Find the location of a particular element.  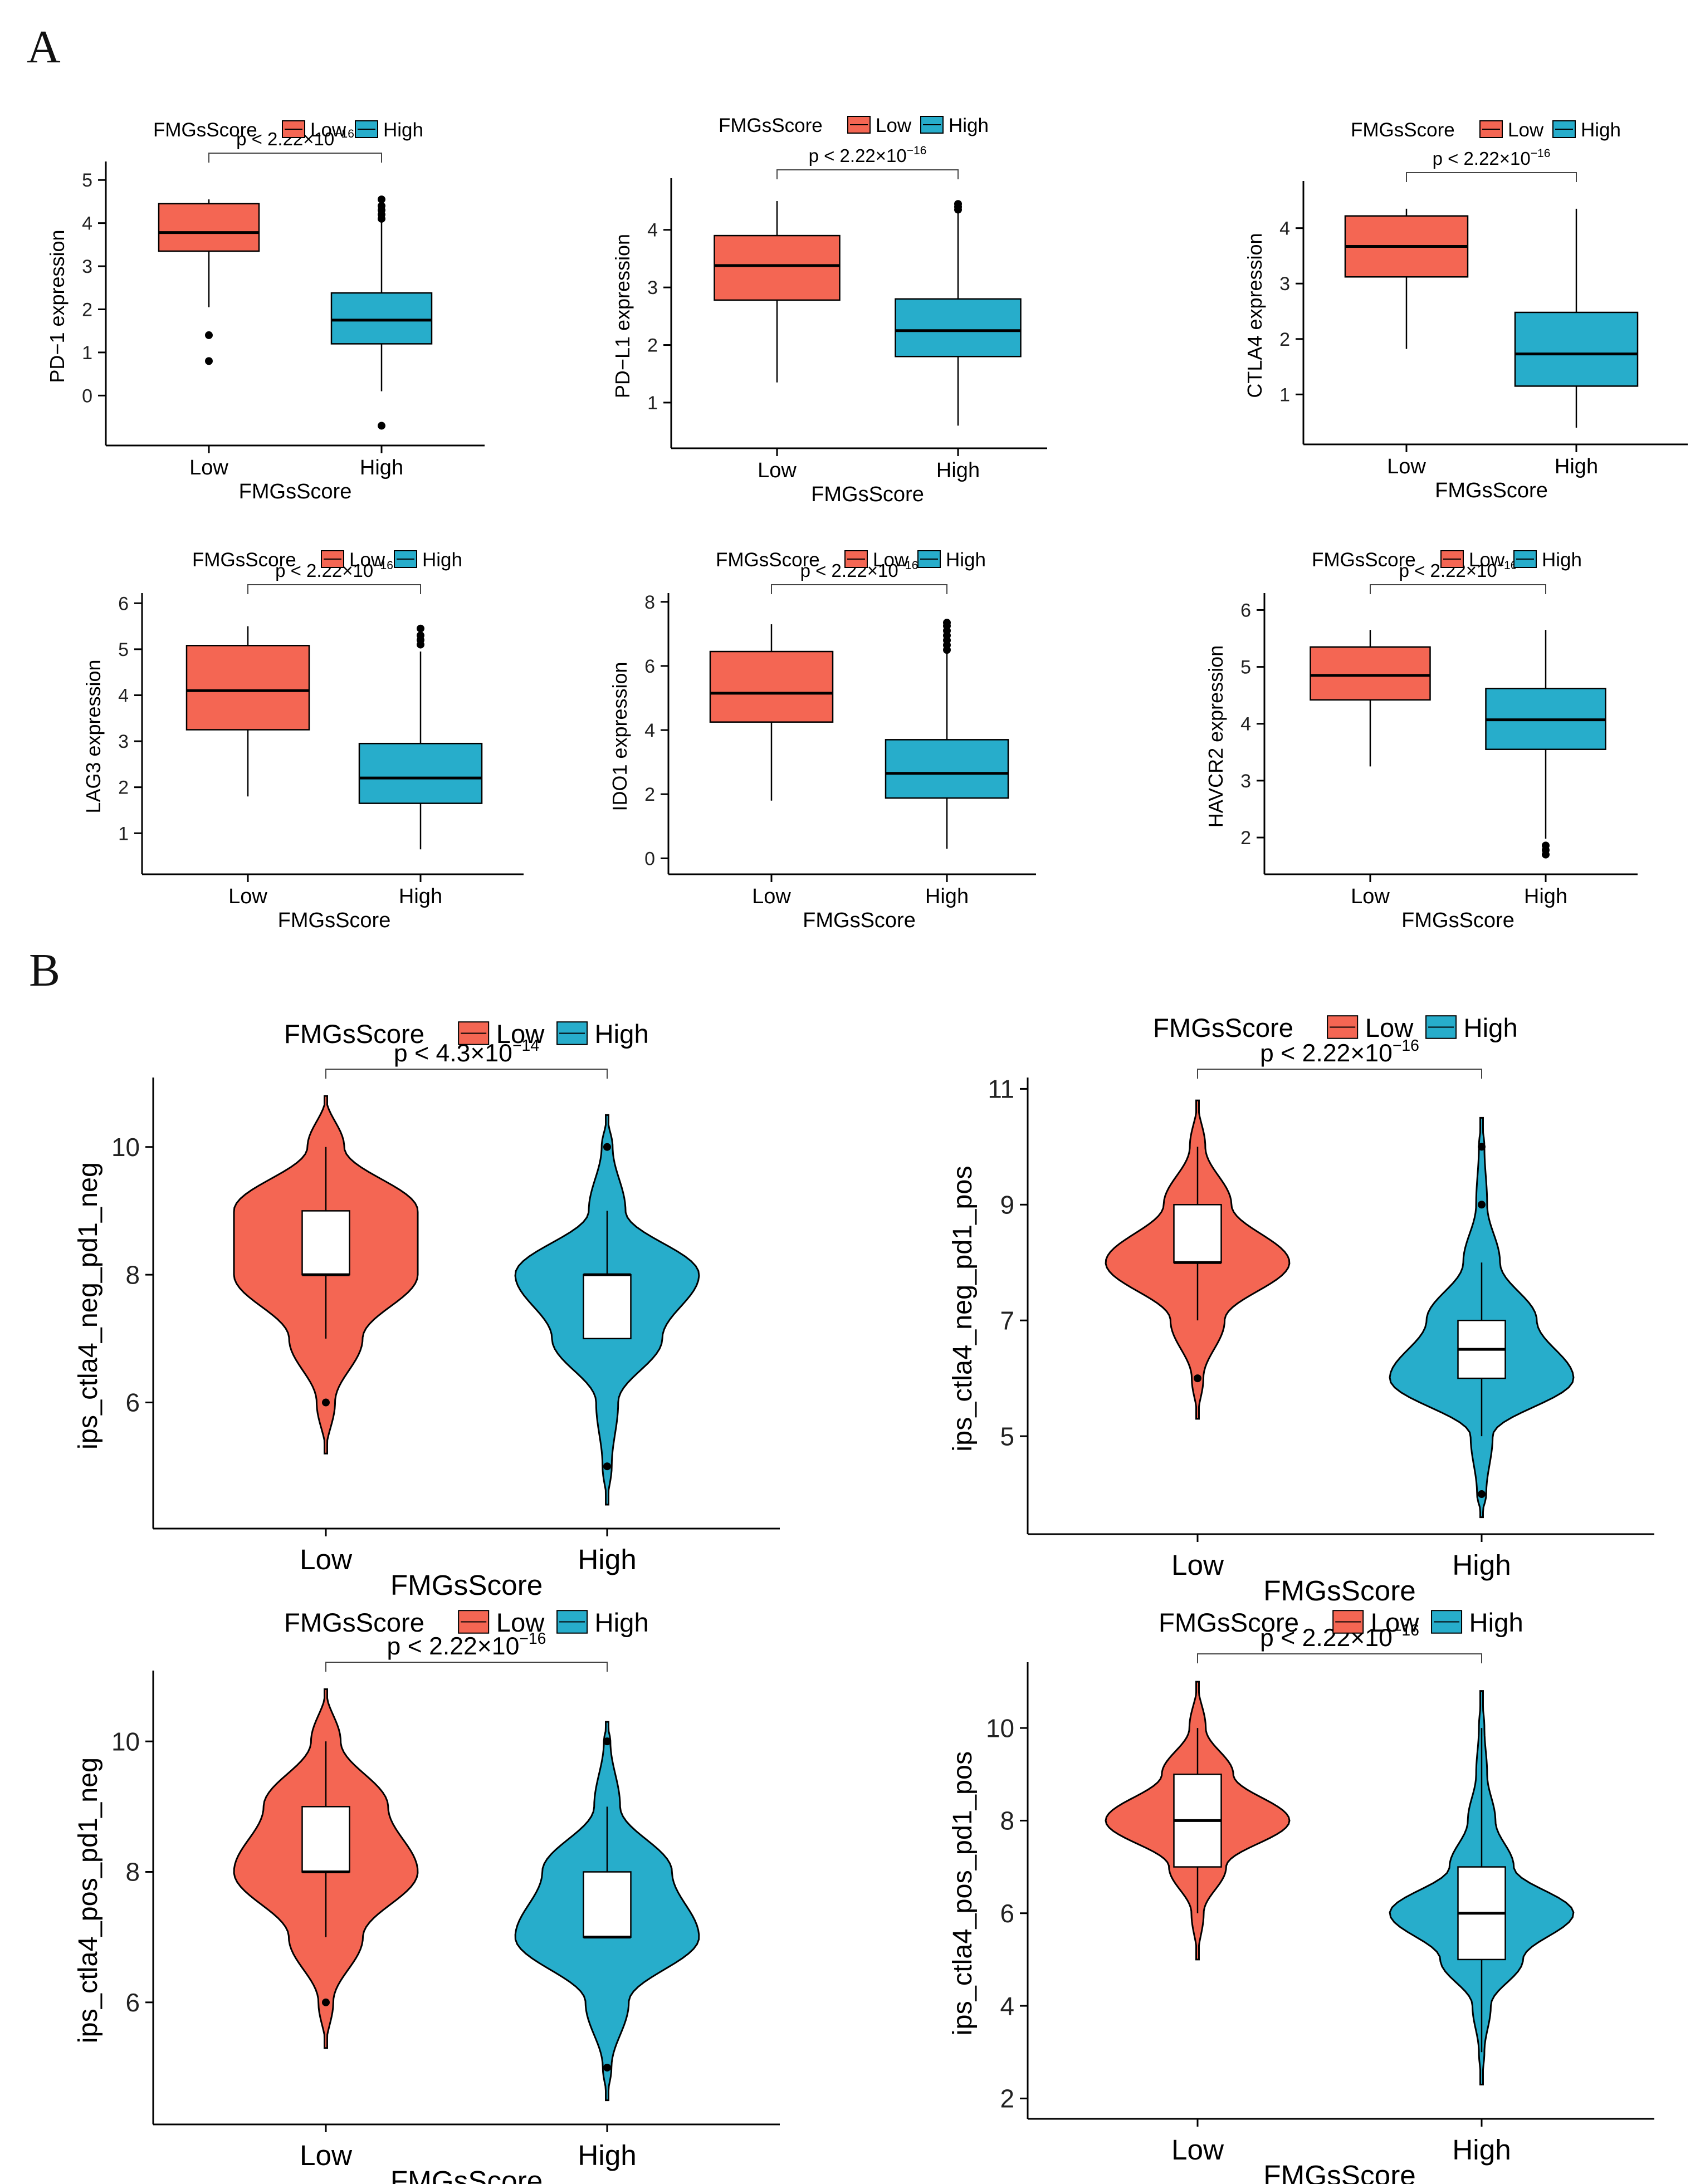

y-tick-label: 5 is located at coordinates (87, 181).